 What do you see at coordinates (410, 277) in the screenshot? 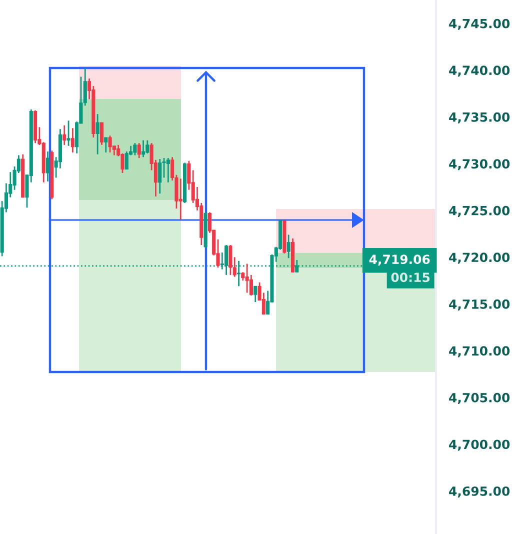
I see `annotation: 00:15` at bounding box center [410, 277].